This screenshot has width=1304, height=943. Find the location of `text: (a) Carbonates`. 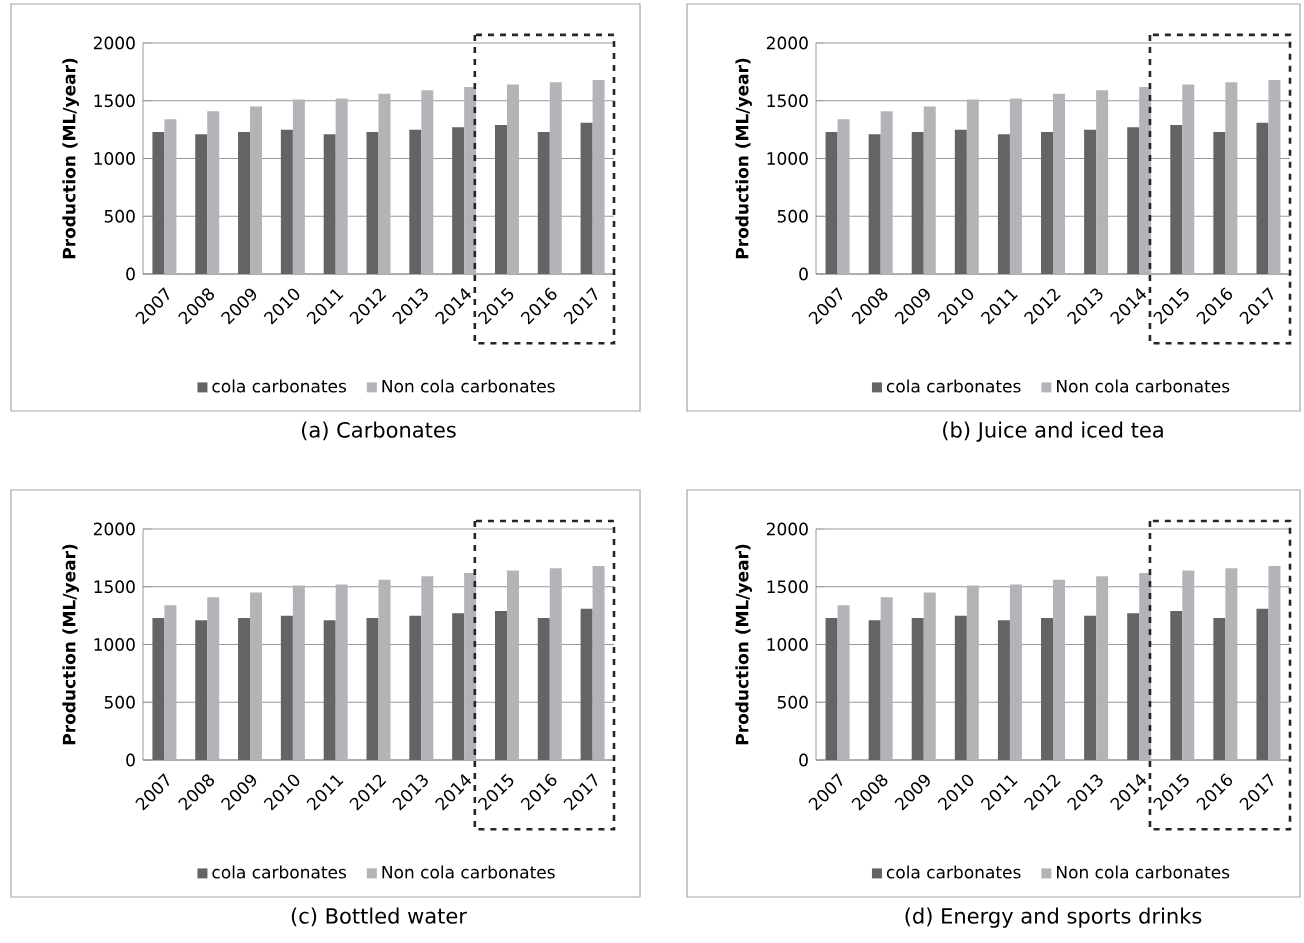

text: (a) Carbonates is located at coordinates (379, 431).